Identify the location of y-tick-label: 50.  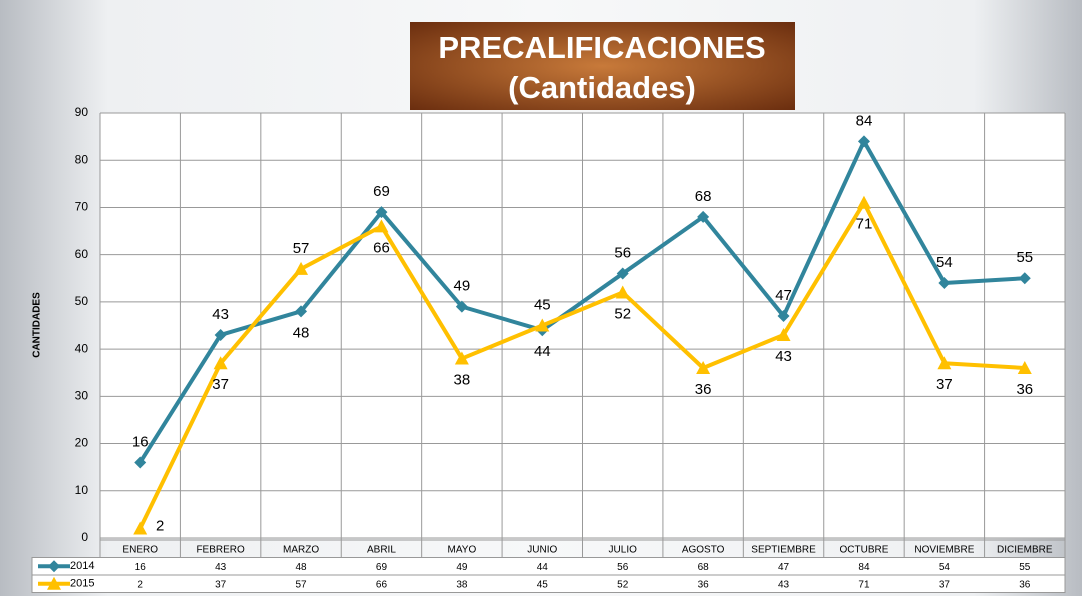
(82, 301).